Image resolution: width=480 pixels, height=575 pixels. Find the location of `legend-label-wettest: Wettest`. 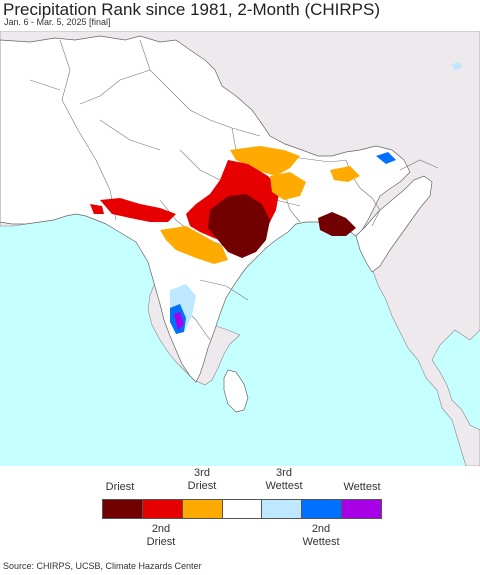

legend-label-wettest: Wettest is located at coordinates (362, 487).